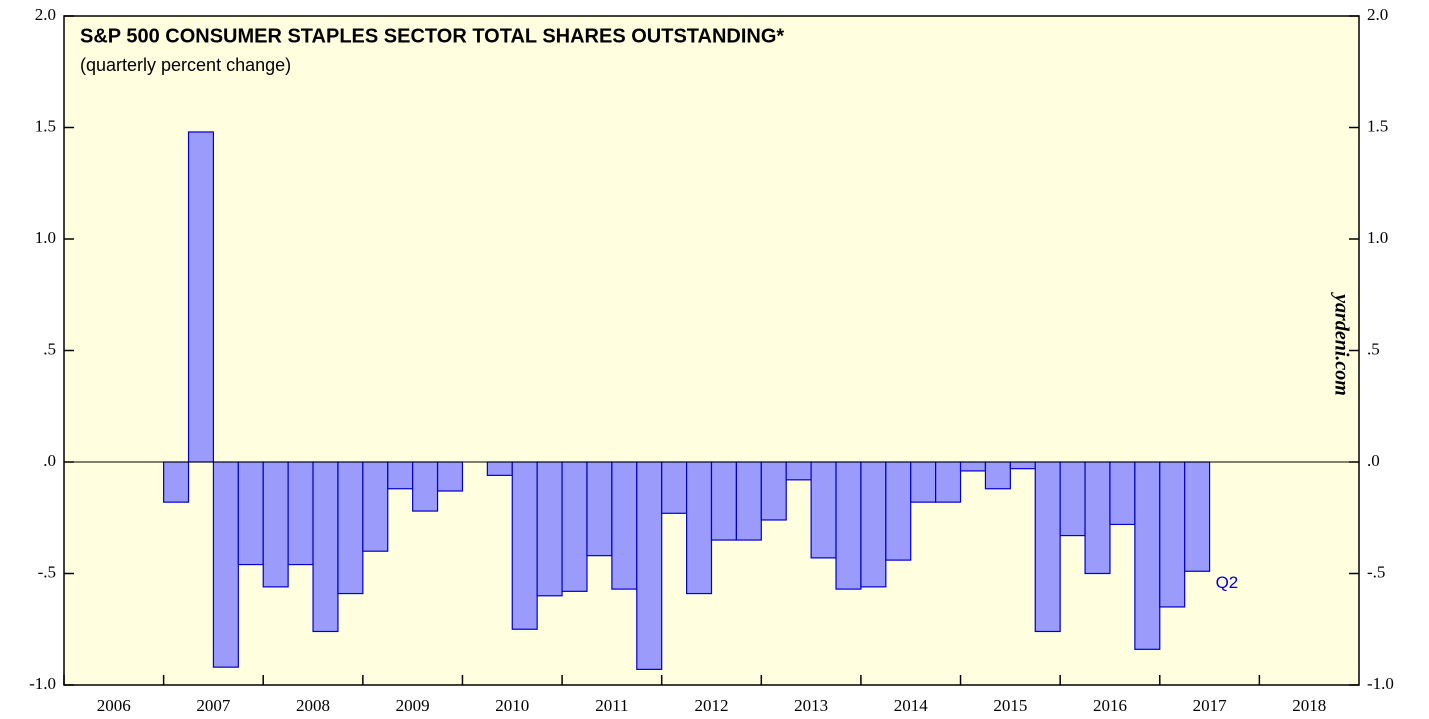 The width and height of the screenshot is (1429, 719). I want to click on x-tick-label: 2018, so click(1309, 705).